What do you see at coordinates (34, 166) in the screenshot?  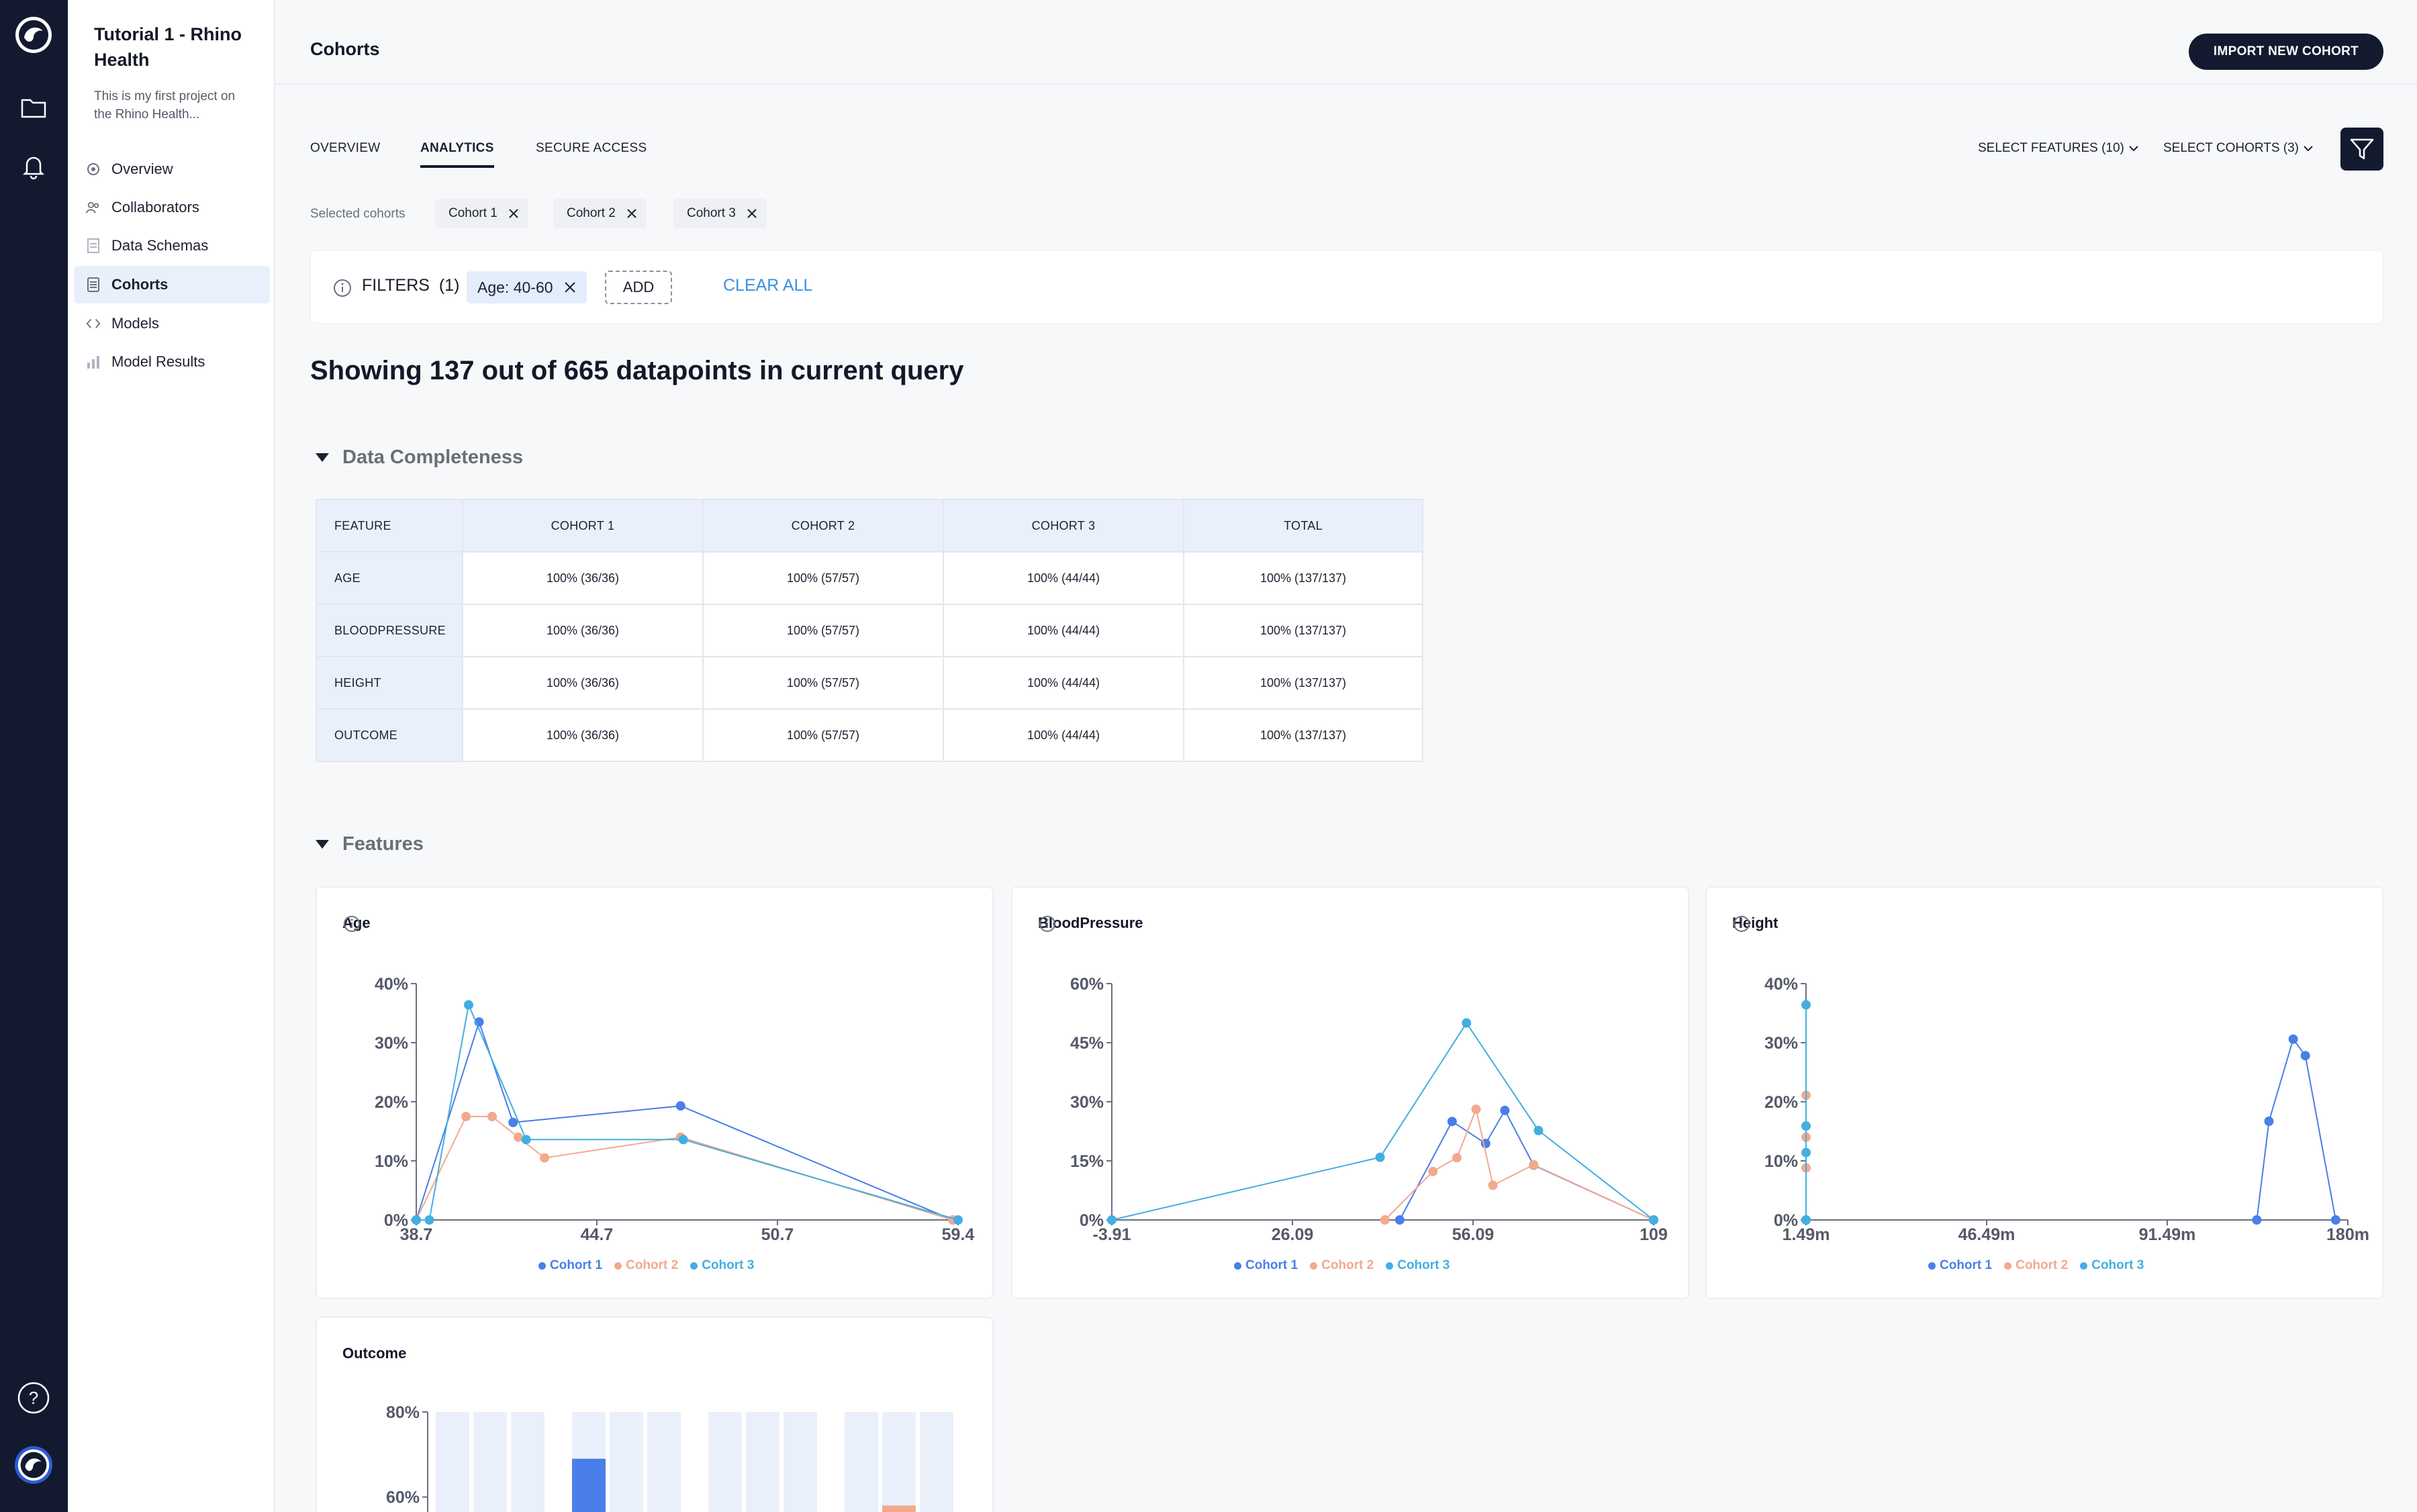 I see `bell-icon` at bounding box center [34, 166].